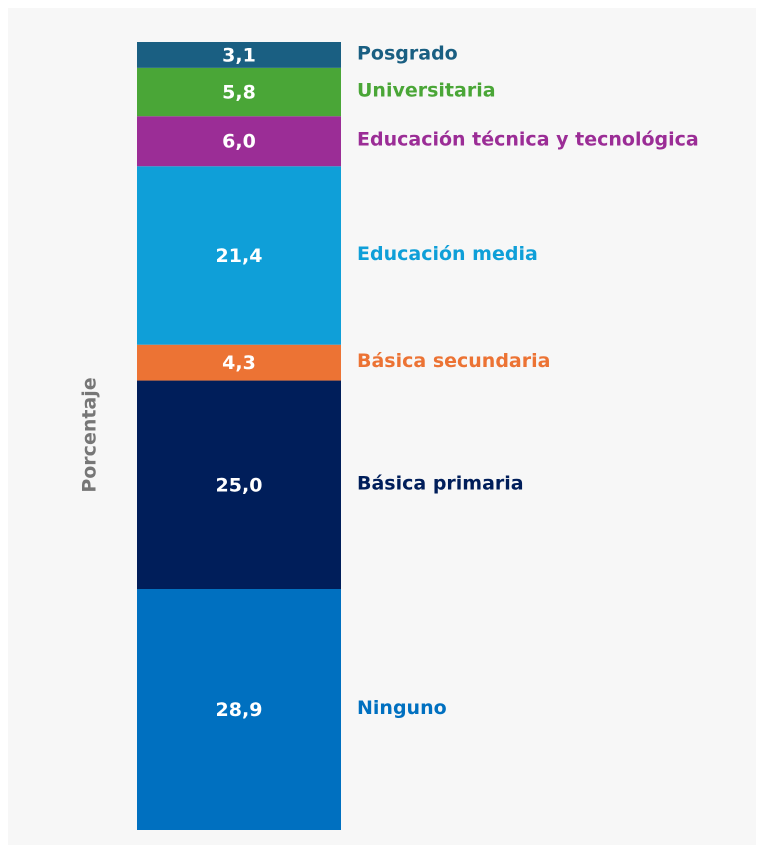  What do you see at coordinates (528, 140) in the screenshot?
I see `segment-label: Educación técnica y tecnológica` at bounding box center [528, 140].